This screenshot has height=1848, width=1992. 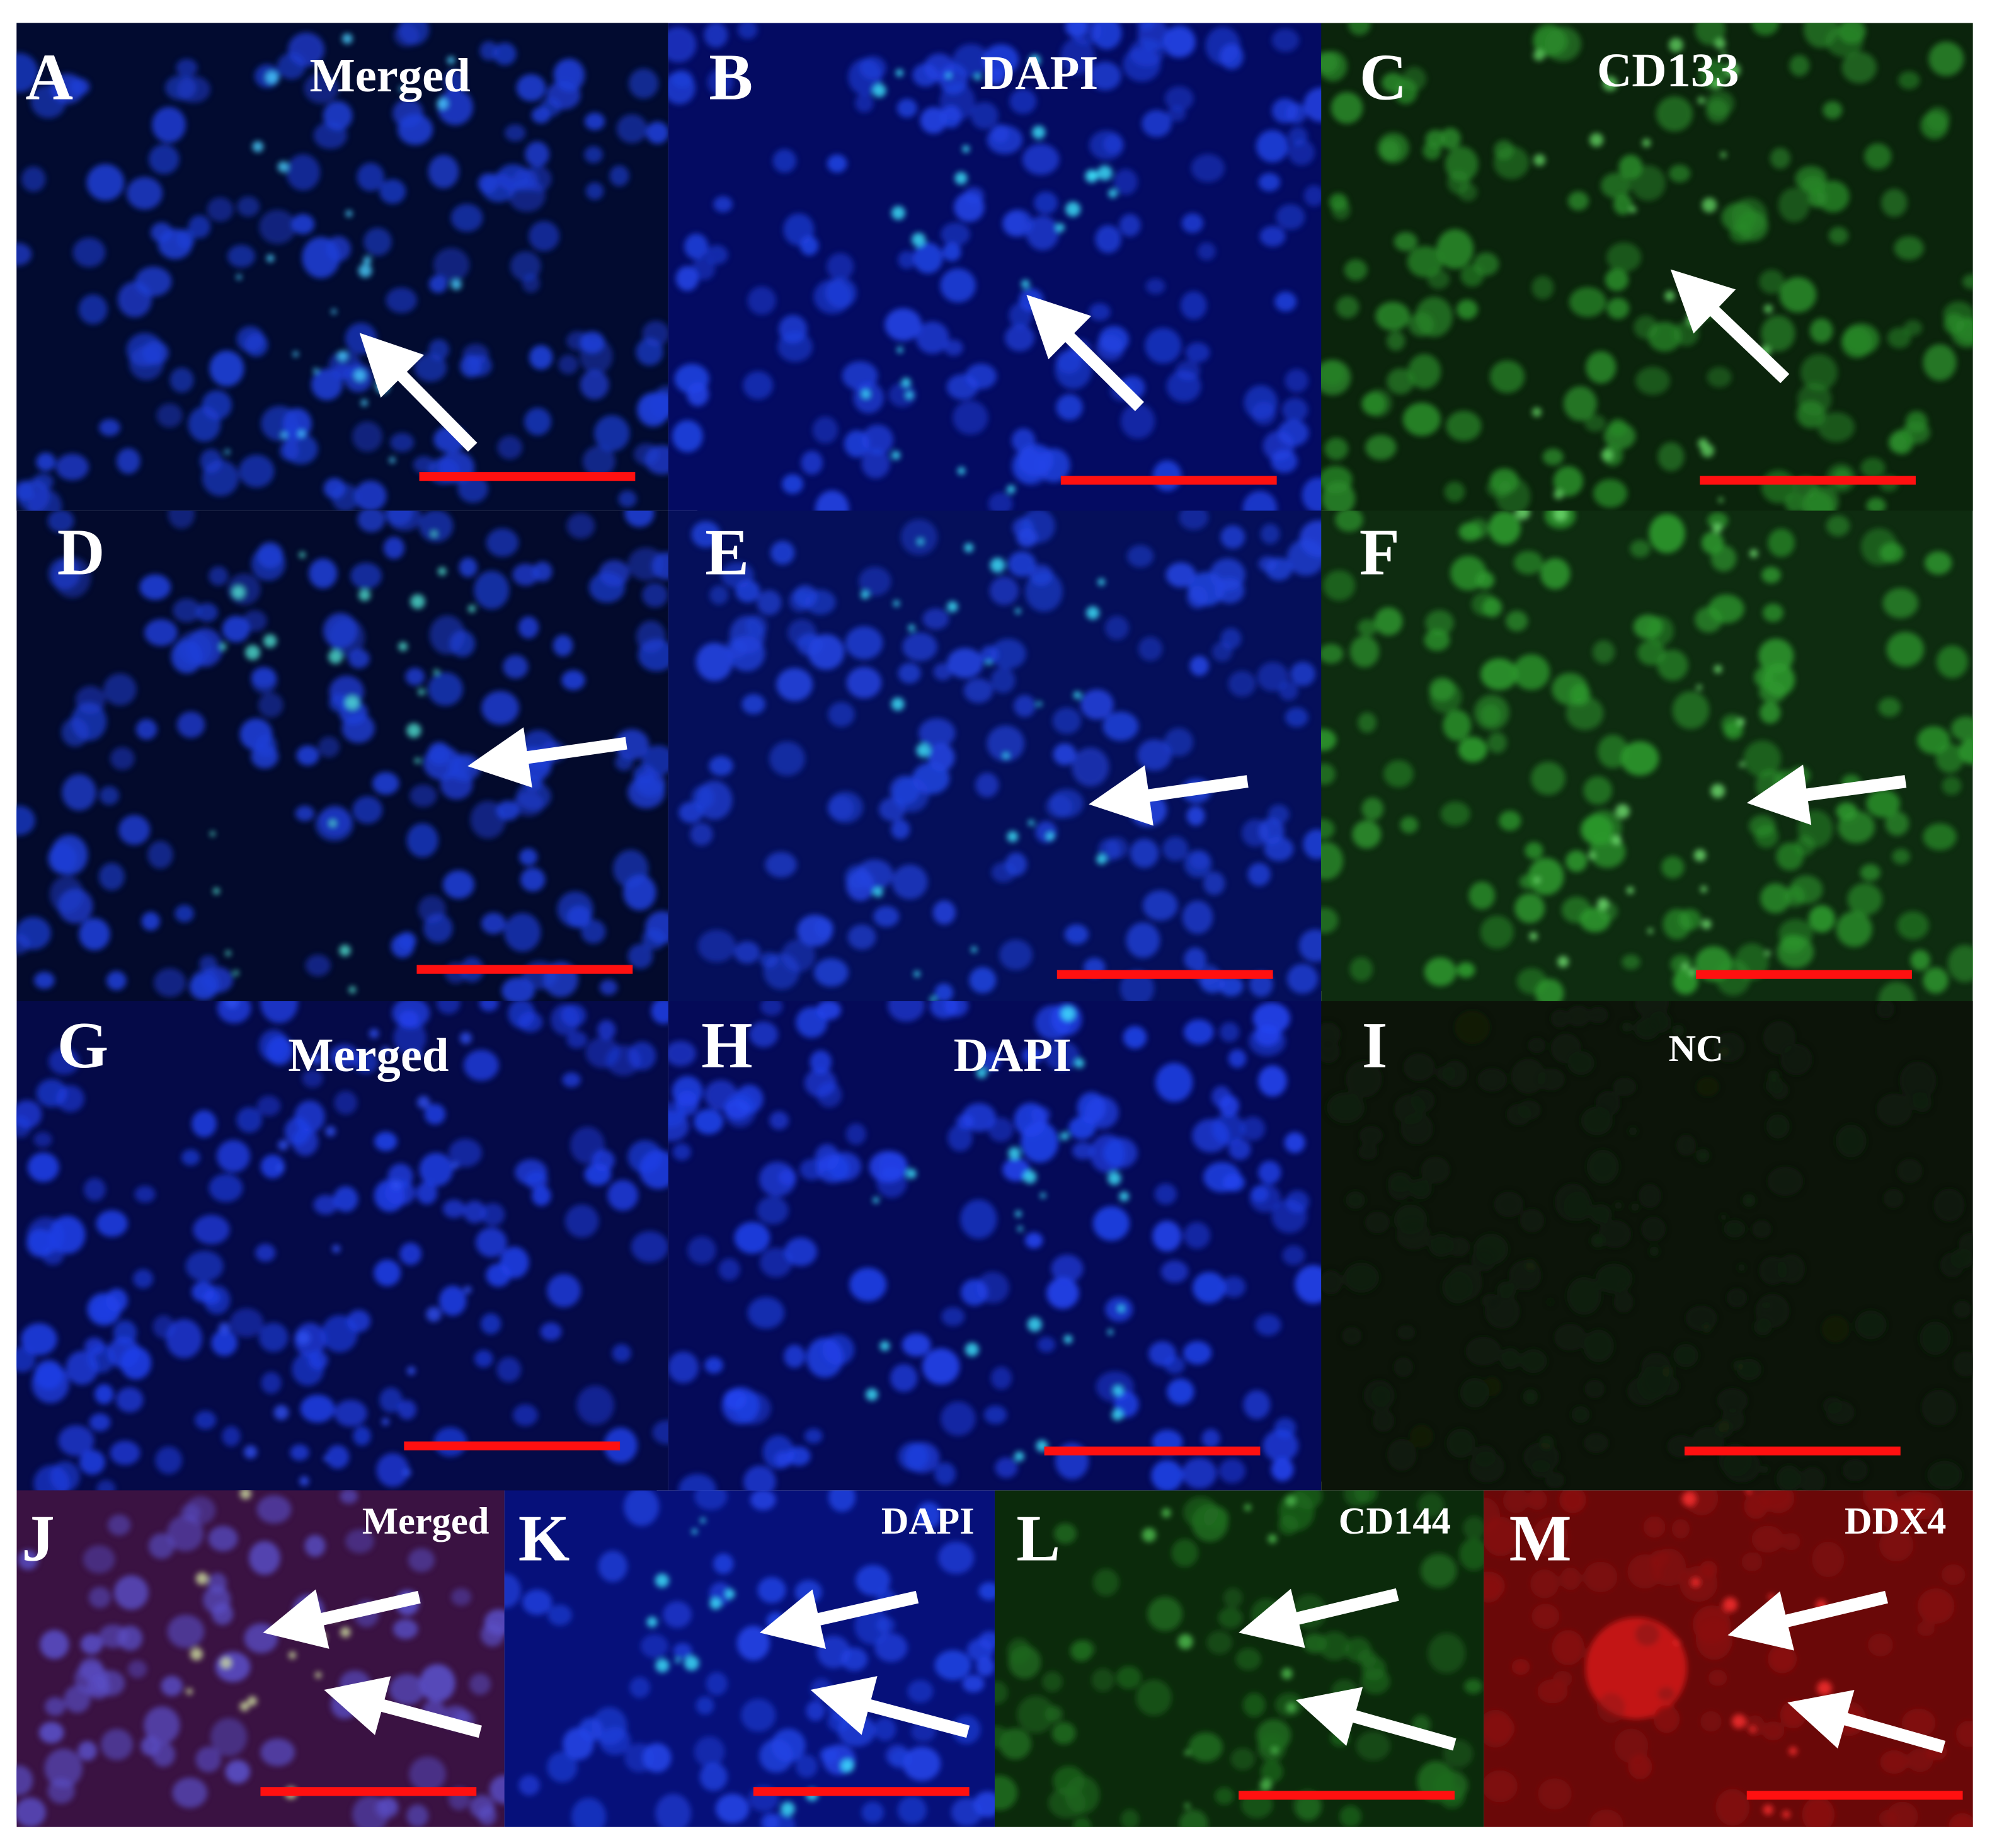 I want to click on panel: K DAPI, so click(x=749, y=1658).